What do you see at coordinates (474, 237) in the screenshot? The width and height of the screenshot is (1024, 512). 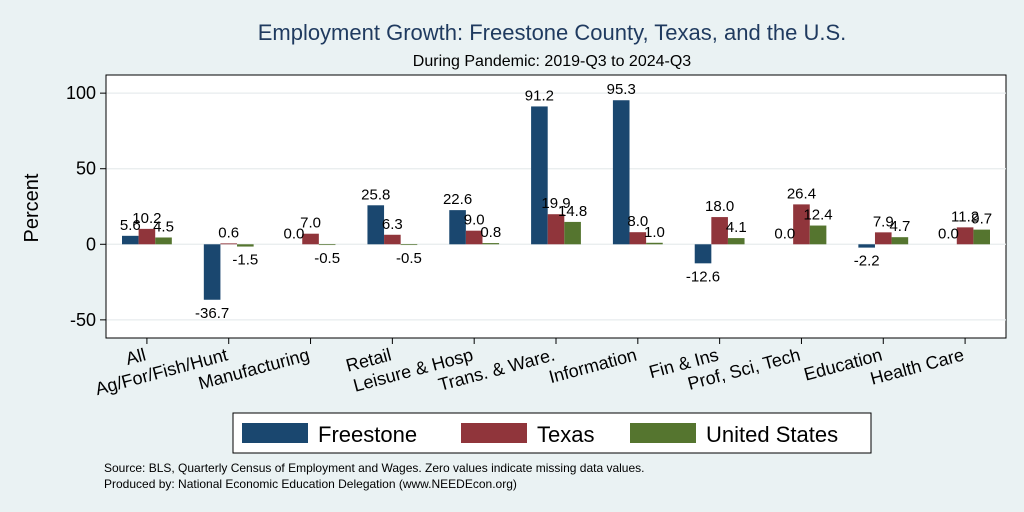 I see `bar-texas-leisure-hosp` at bounding box center [474, 237].